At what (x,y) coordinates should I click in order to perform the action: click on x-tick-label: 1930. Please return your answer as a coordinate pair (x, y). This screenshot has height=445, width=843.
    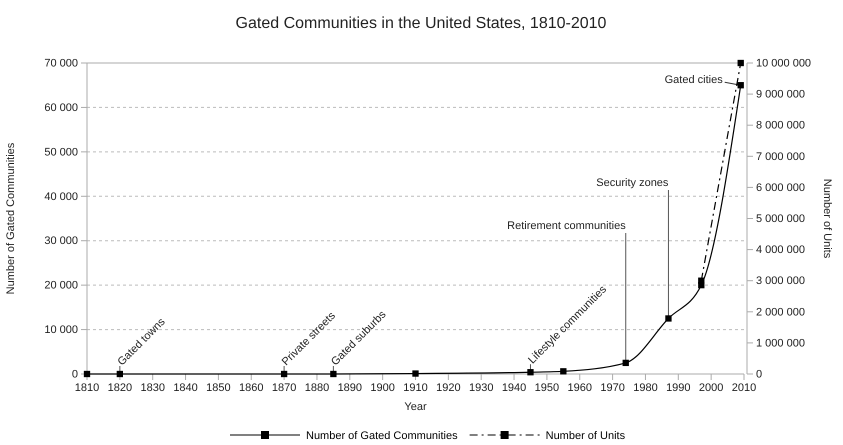
    Looking at the image, I should click on (481, 388).